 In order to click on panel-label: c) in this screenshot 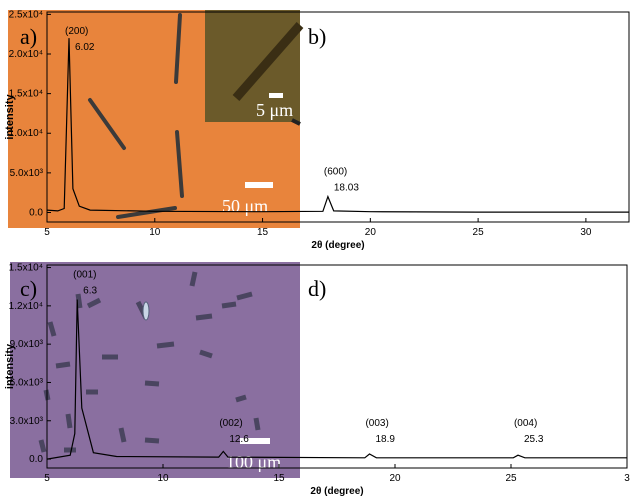, I will do `click(28, 288)`.